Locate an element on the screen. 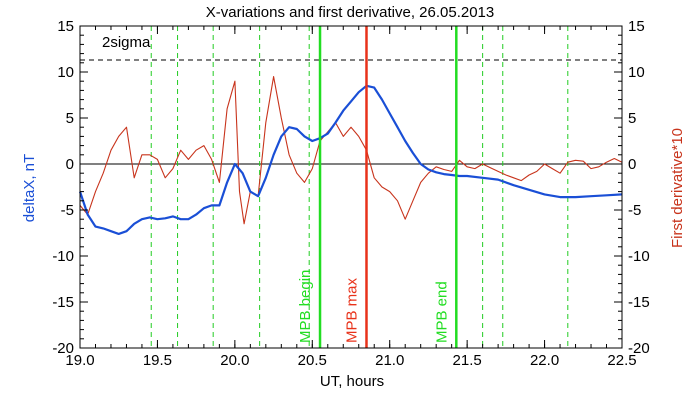  mpb-marker-label: MPB end is located at coordinates (441, 312).